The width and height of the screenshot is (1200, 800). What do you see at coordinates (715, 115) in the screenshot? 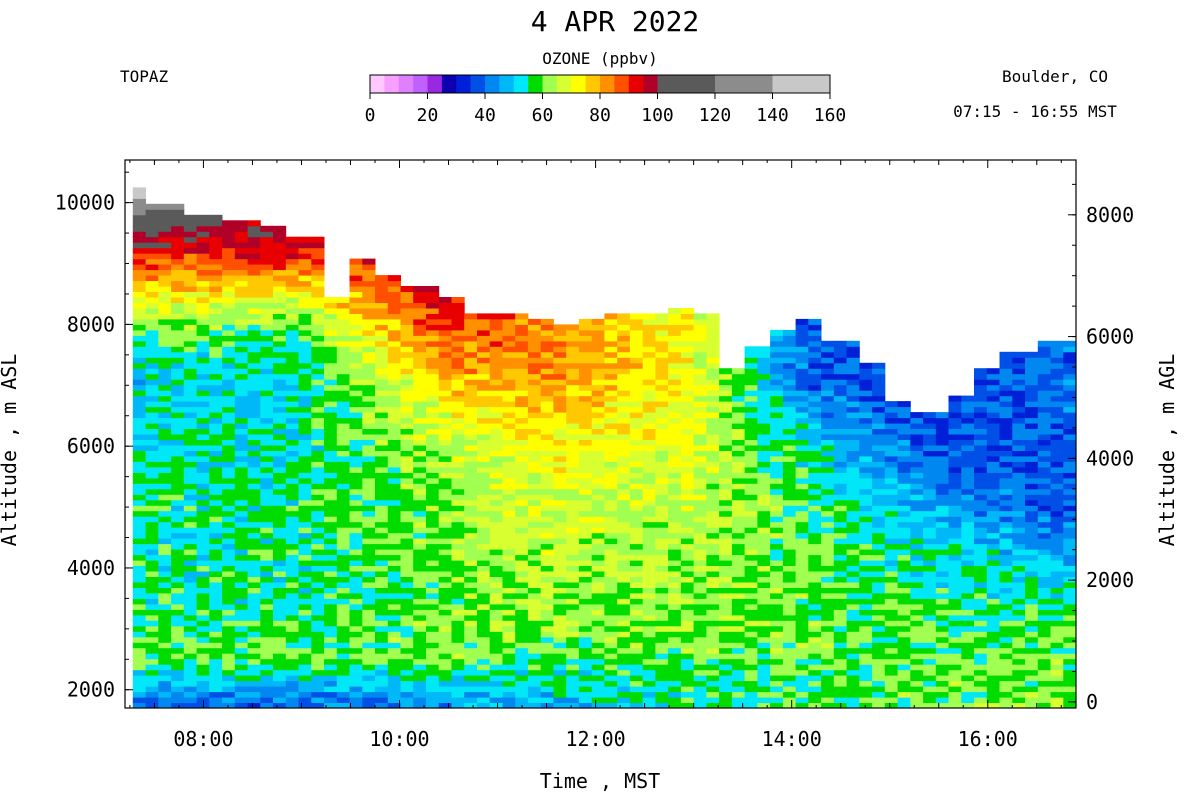
I see `colorbar-tick-label: 120` at bounding box center [715, 115].